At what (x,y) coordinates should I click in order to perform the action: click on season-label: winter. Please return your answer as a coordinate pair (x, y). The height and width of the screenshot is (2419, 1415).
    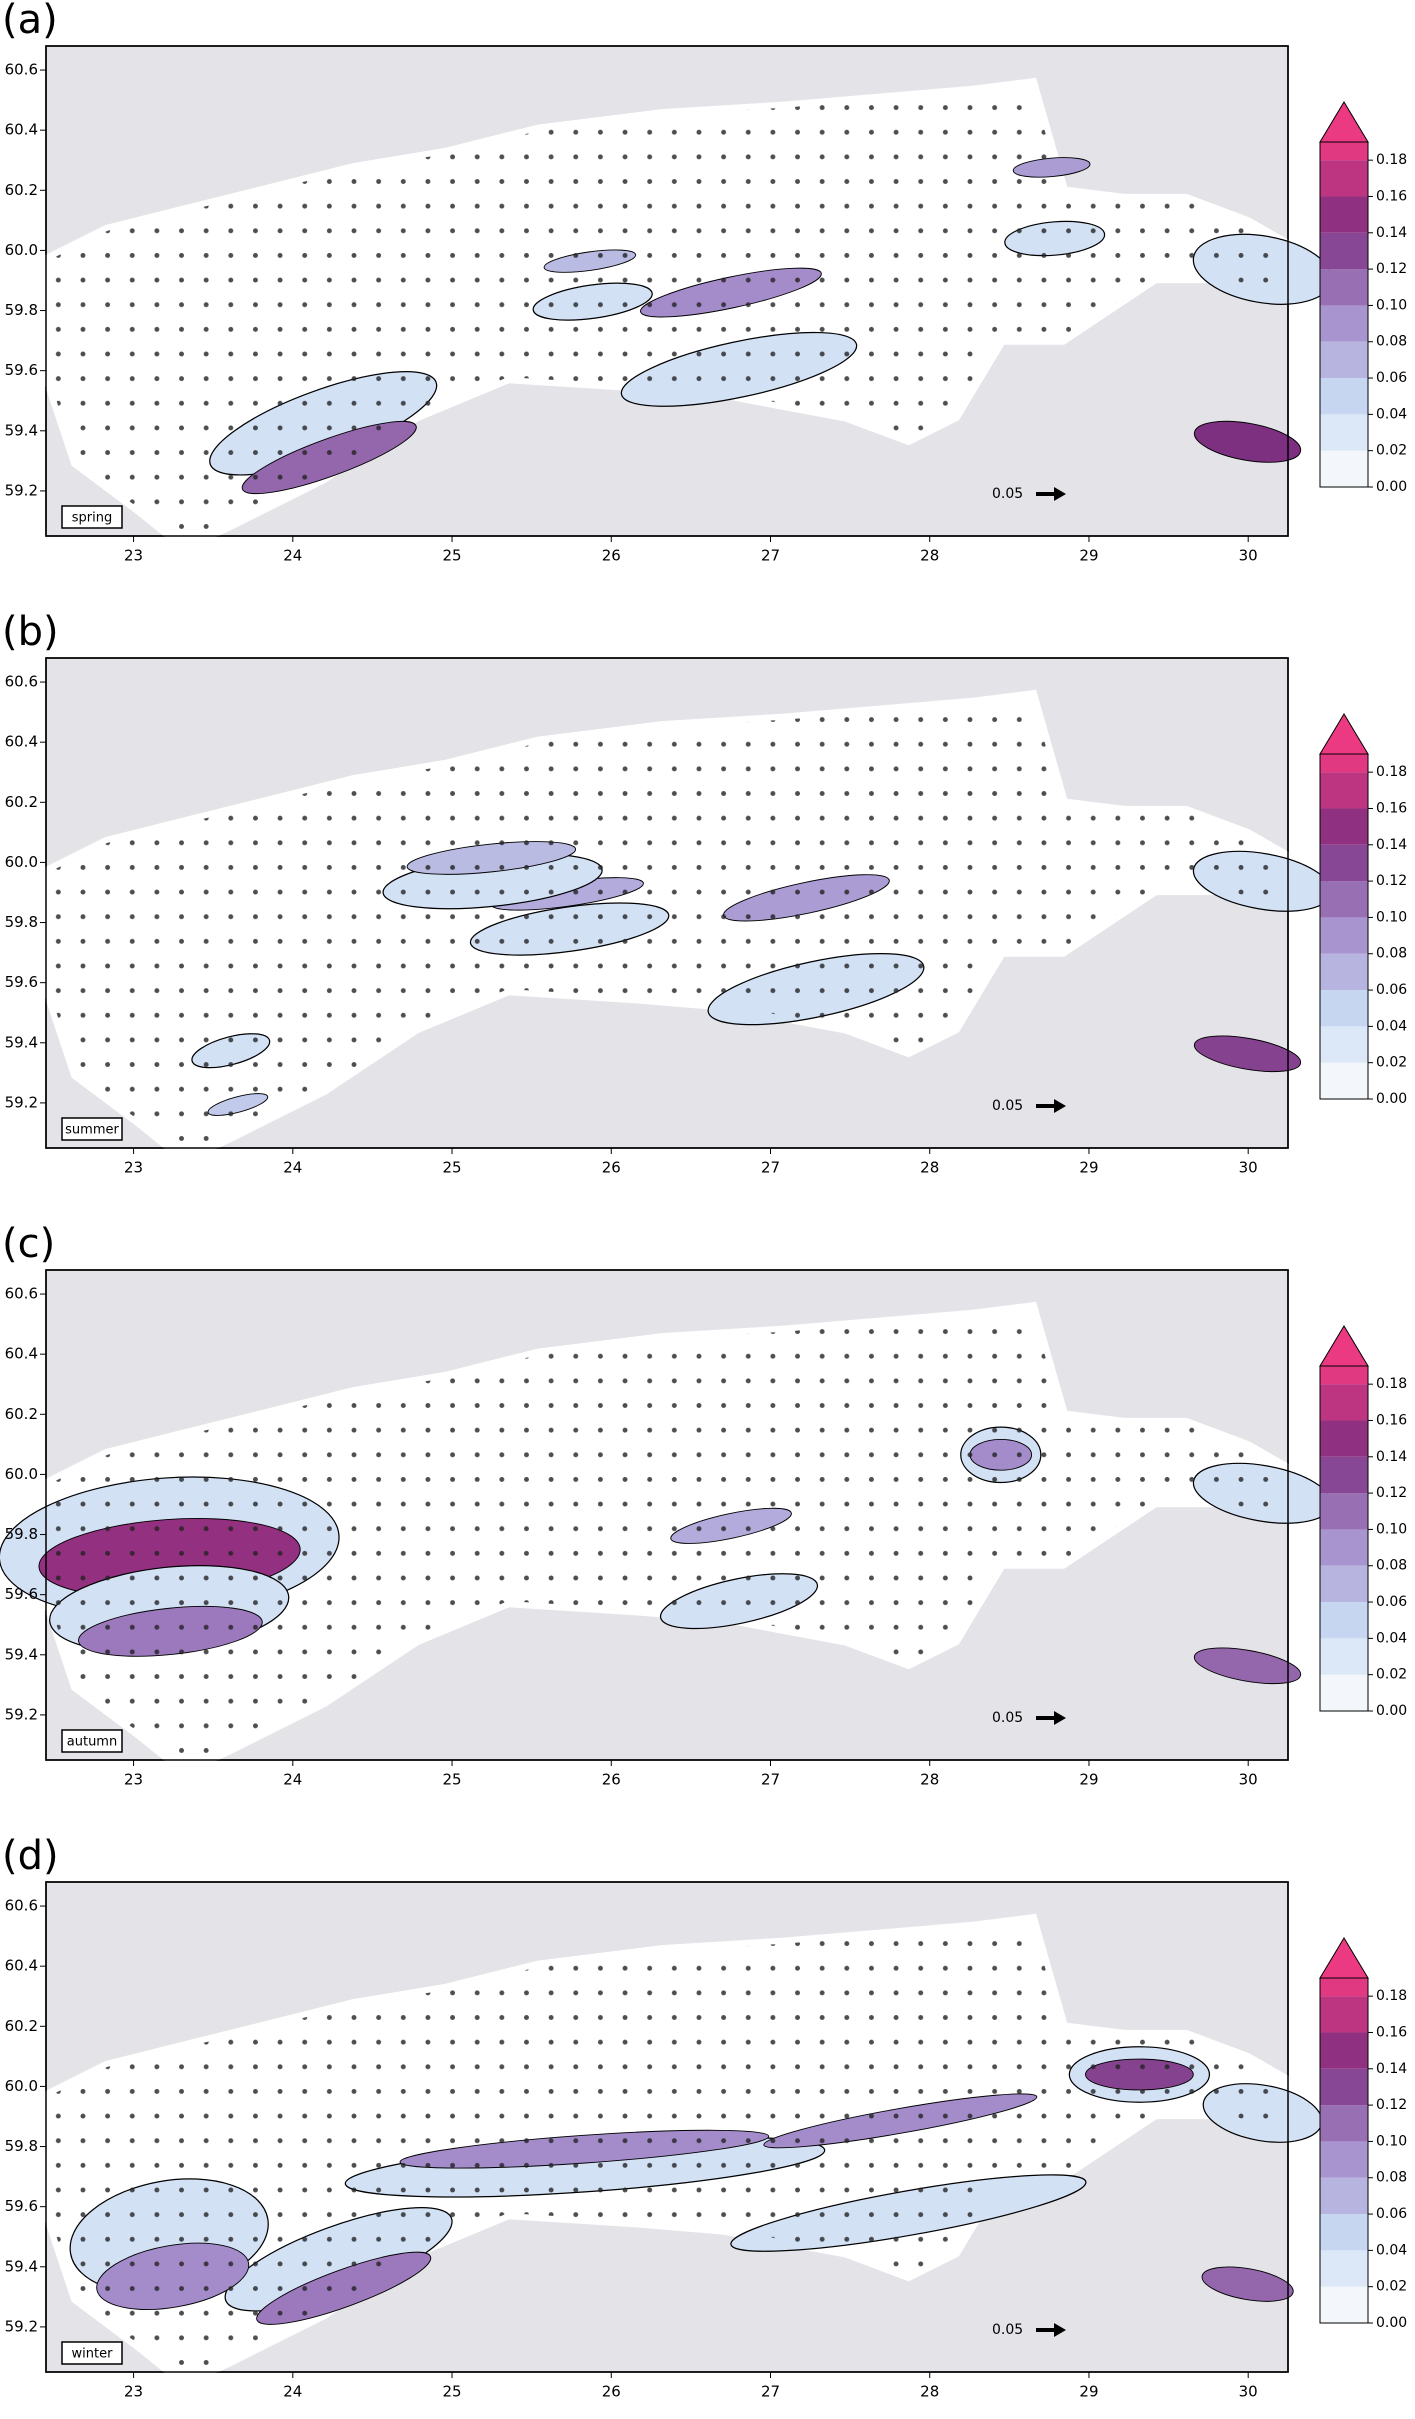
    Looking at the image, I should click on (93, 2354).